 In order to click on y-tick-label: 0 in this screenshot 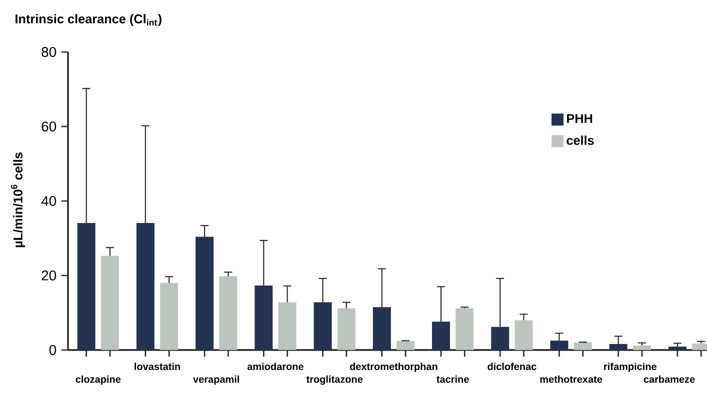, I will do `click(52, 350)`.